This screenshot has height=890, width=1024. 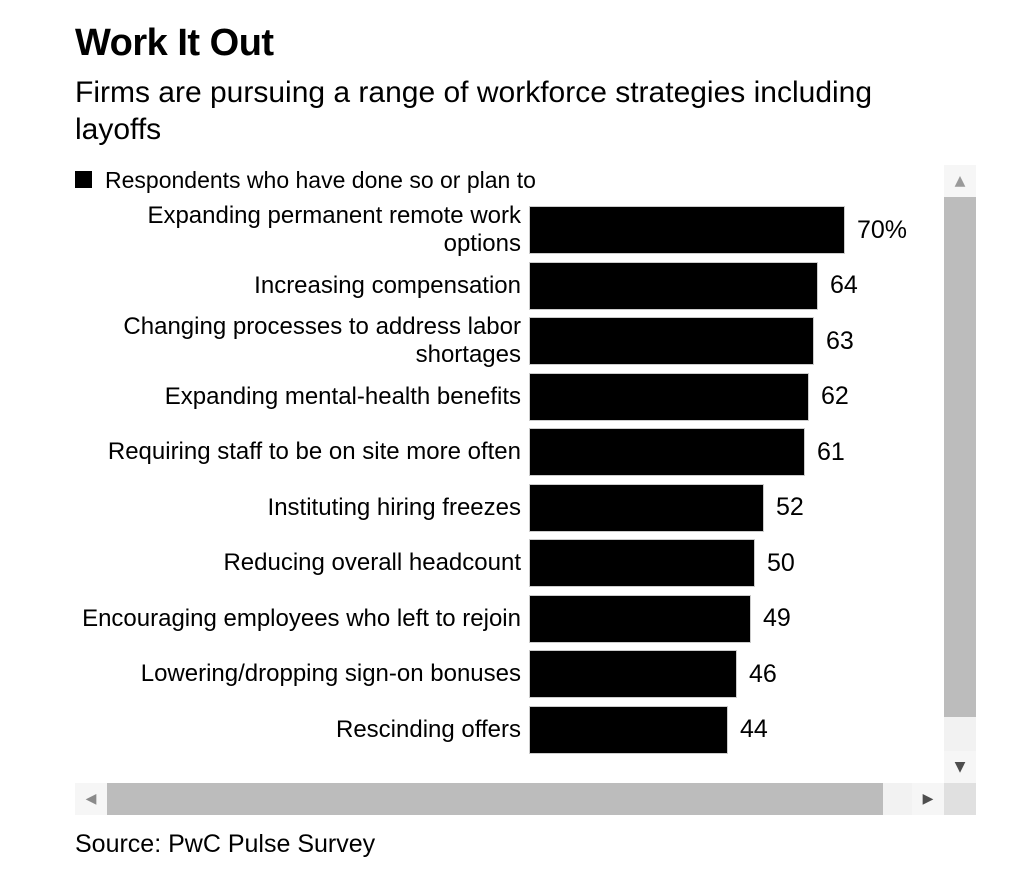 I want to click on bar-value-label: 52, so click(x=790, y=507).